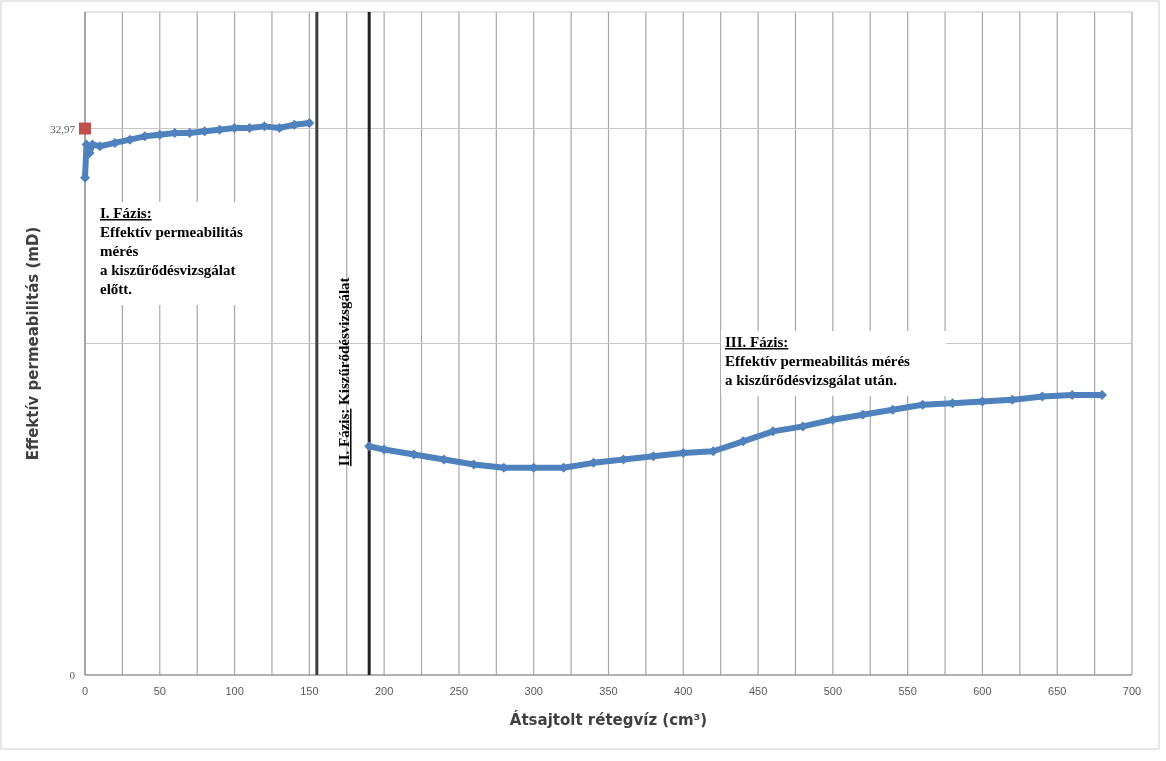  I want to click on annotation: III. Fázis: Effektív permeabilitás mérés a kiszűrődésvizsgálat után., so click(818, 361).